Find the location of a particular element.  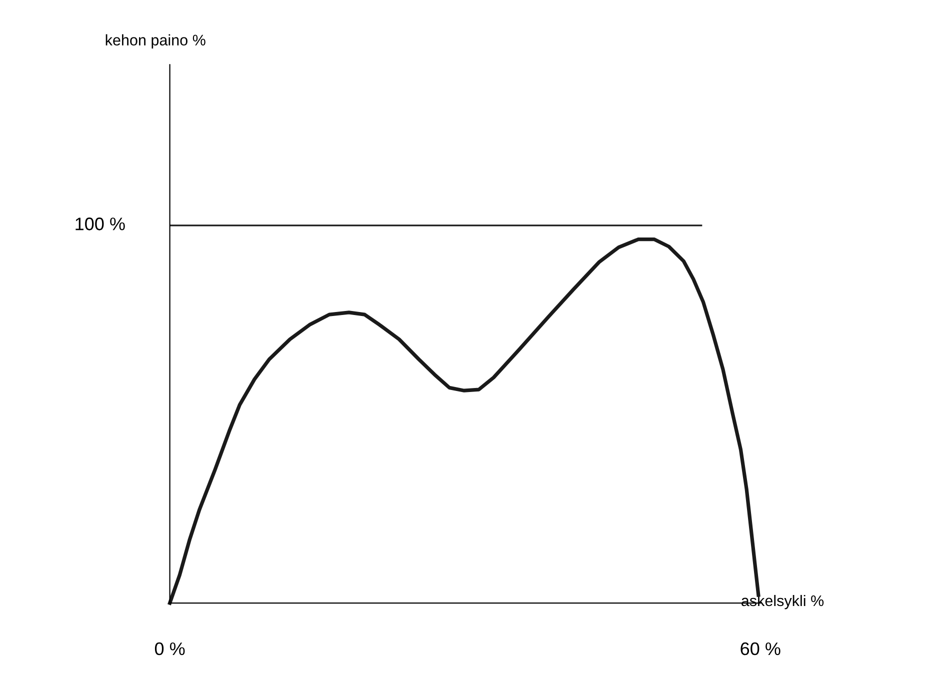

x-tick-label: 0 % is located at coordinates (169, 649).